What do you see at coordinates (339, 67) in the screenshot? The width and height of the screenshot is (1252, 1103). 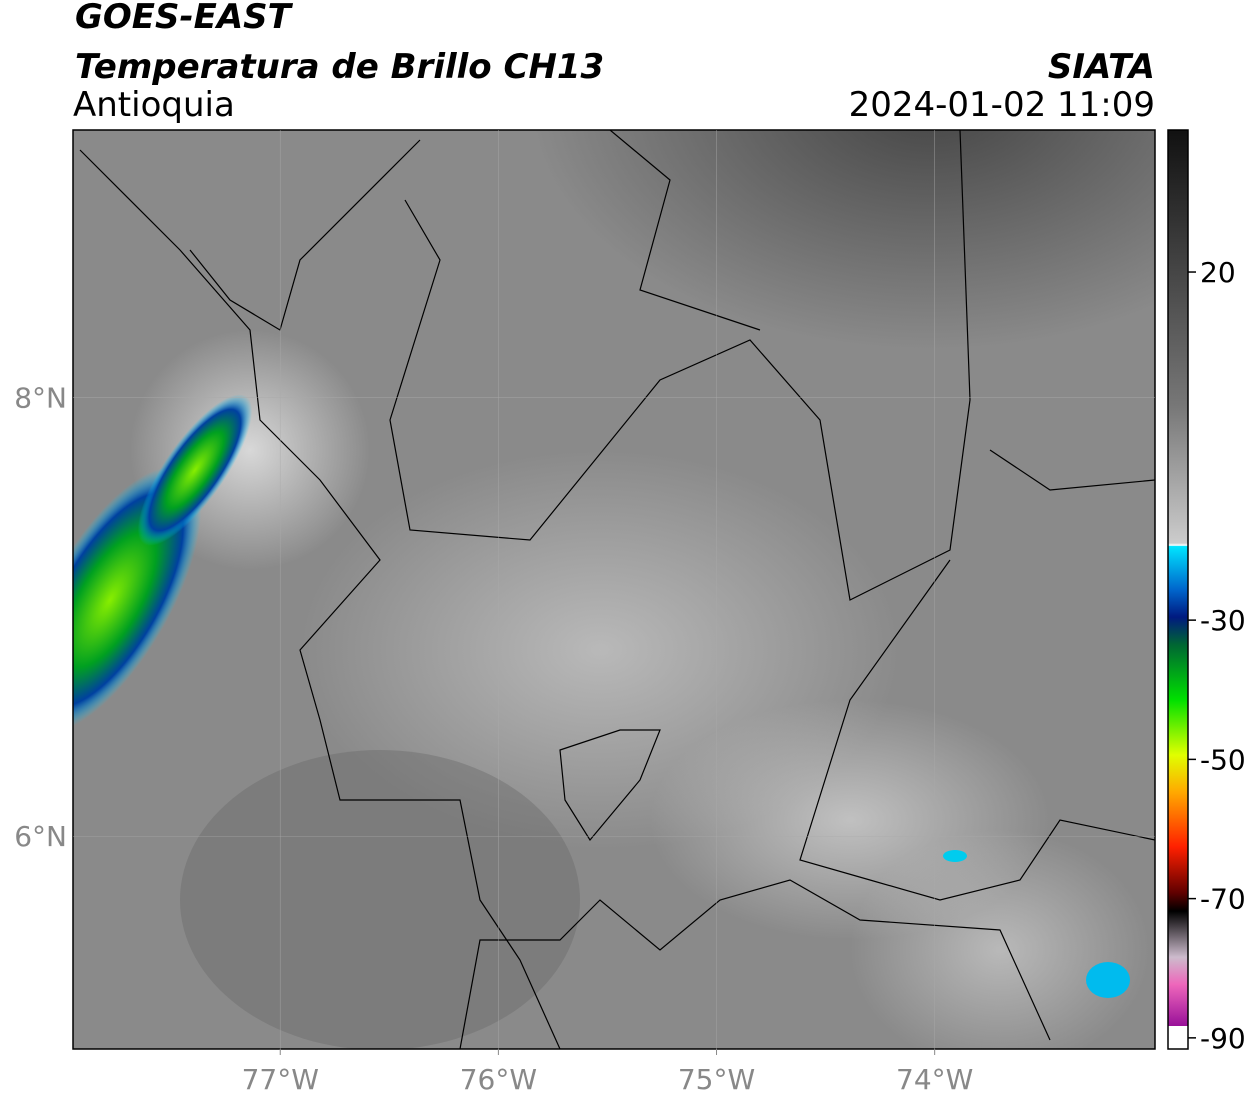 I see `title: Temperatura de Brillo CH13` at bounding box center [339, 67].